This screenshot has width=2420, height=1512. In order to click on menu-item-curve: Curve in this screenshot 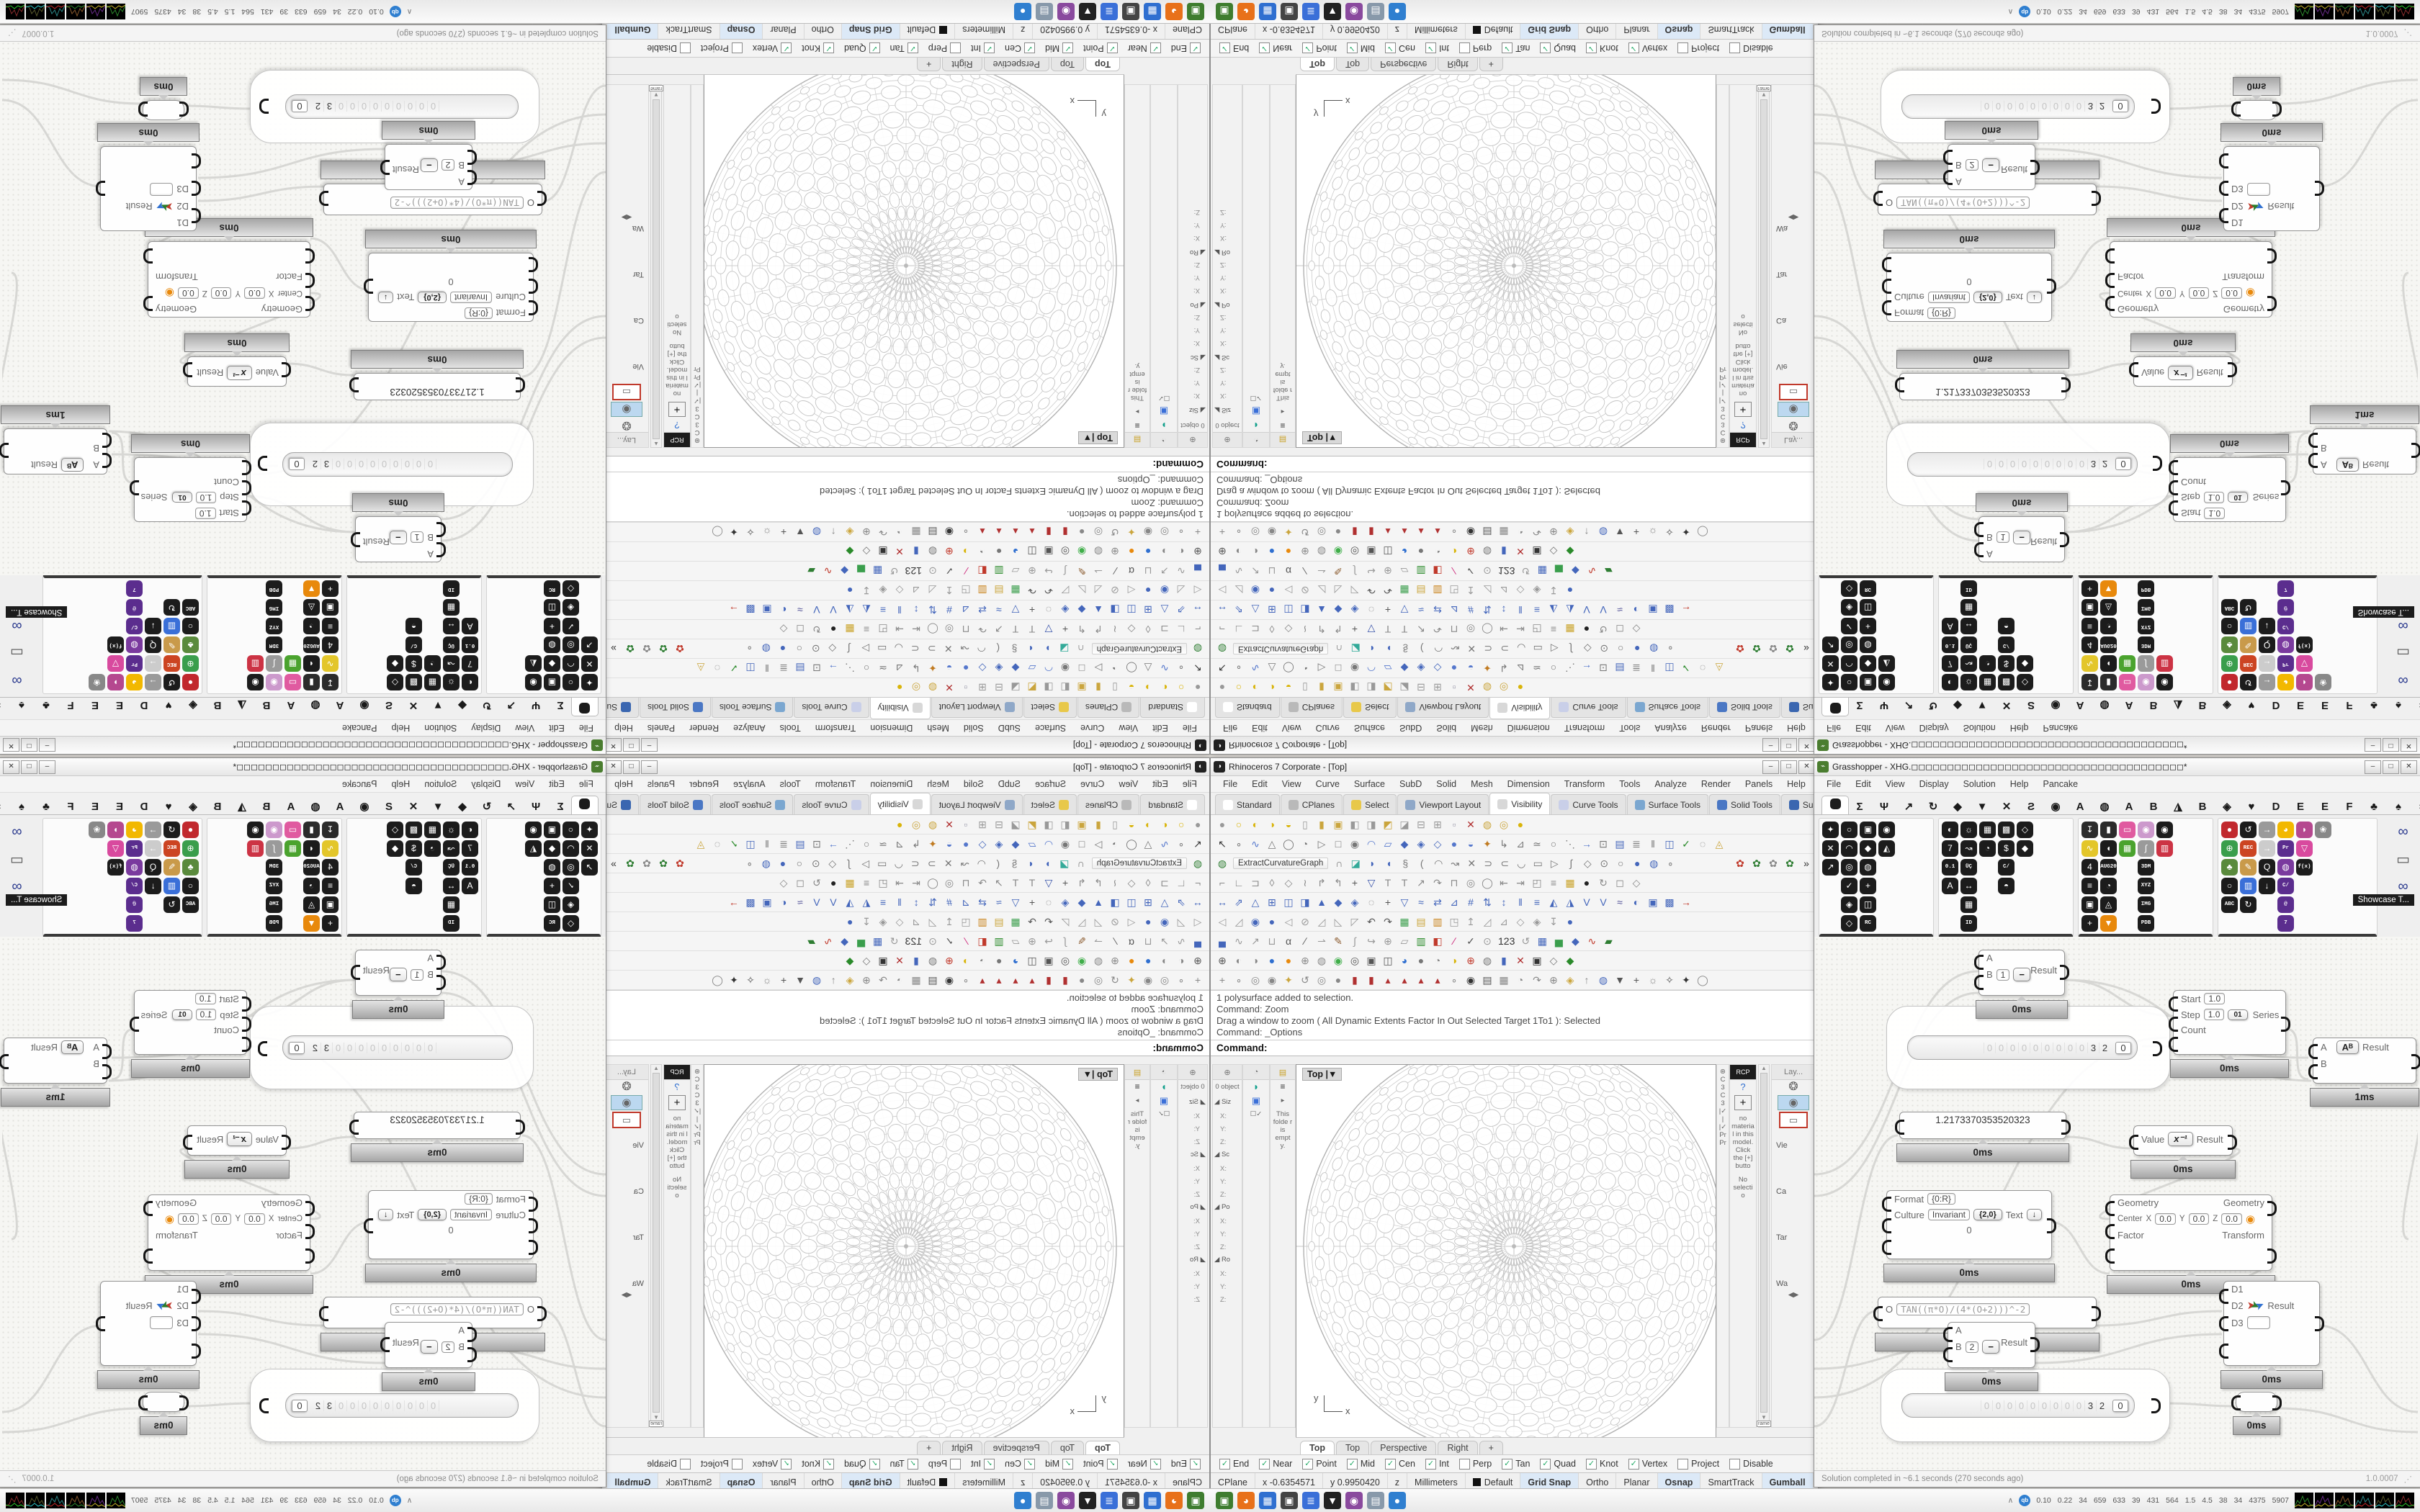, I will do `click(1327, 784)`.